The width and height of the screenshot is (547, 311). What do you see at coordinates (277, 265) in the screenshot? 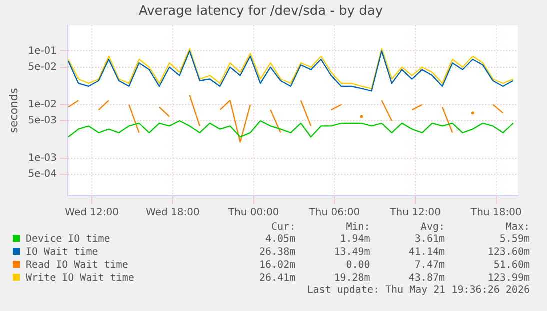
I see `text: 16.02m` at bounding box center [277, 265].